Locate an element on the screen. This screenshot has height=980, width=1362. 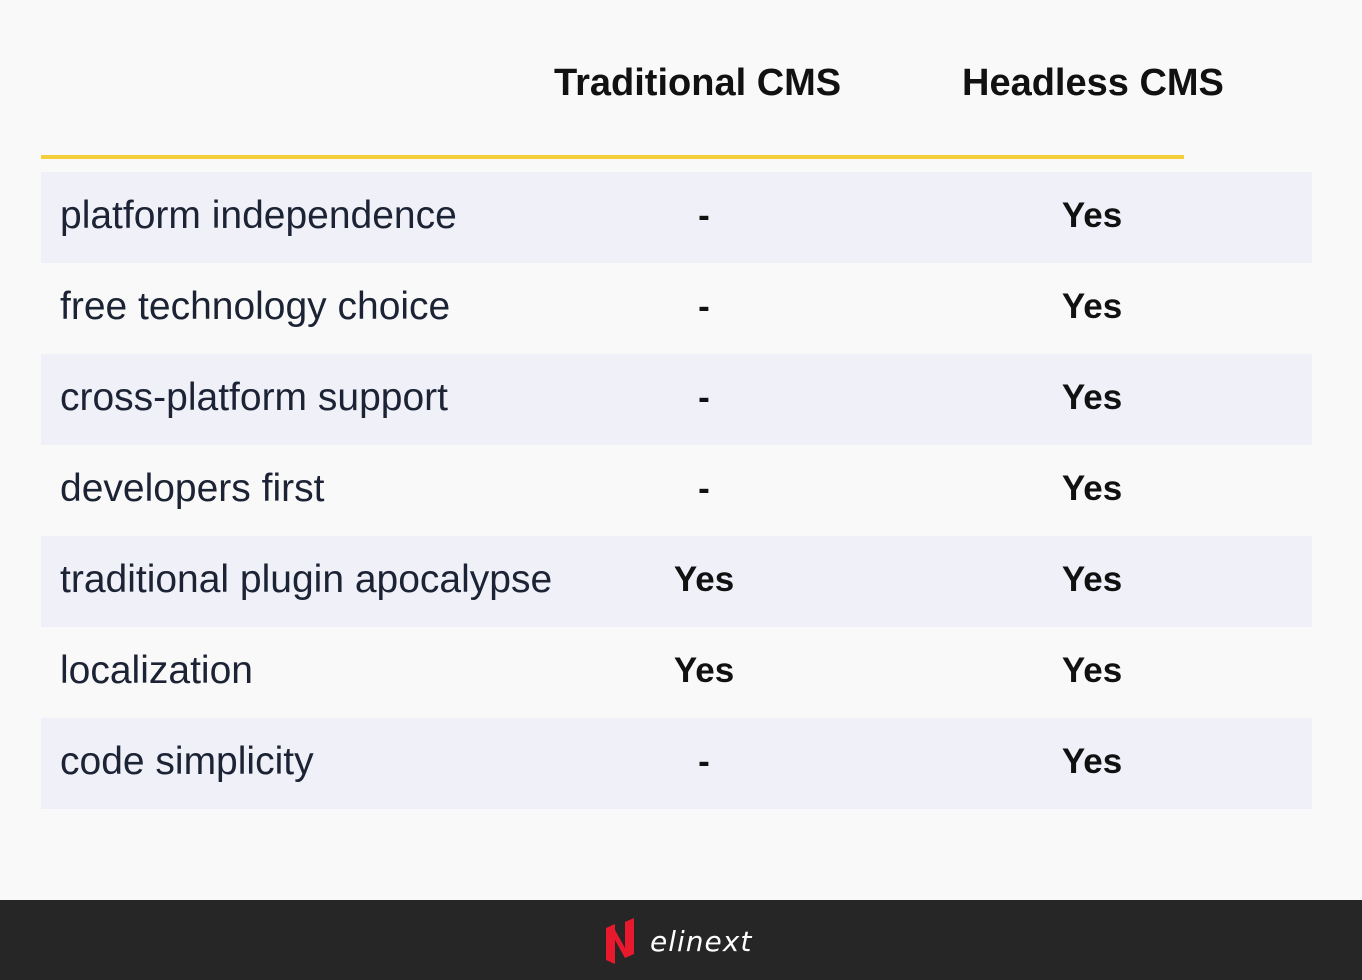
table-row: developers first - Yes is located at coordinates (676, 490).